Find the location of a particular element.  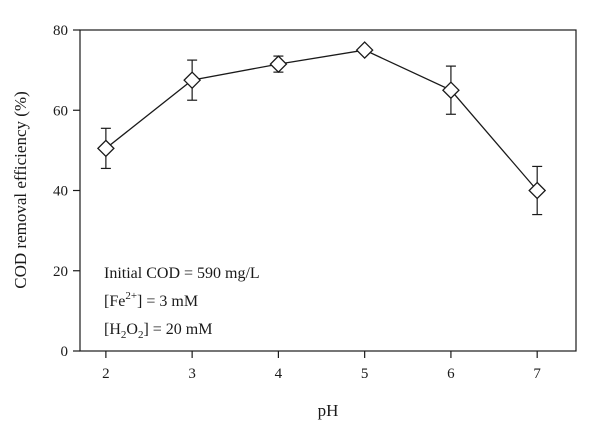

y-ticks: 0 20 40 60 80 is located at coordinates (66, 191).